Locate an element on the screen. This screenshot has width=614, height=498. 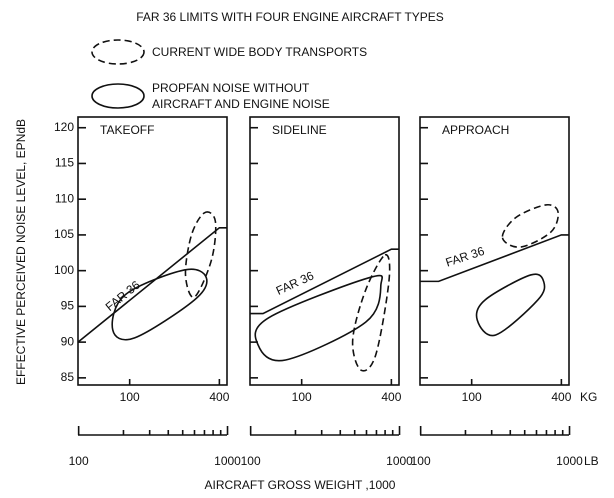
y-tick-label: 120 is located at coordinates (64, 127).